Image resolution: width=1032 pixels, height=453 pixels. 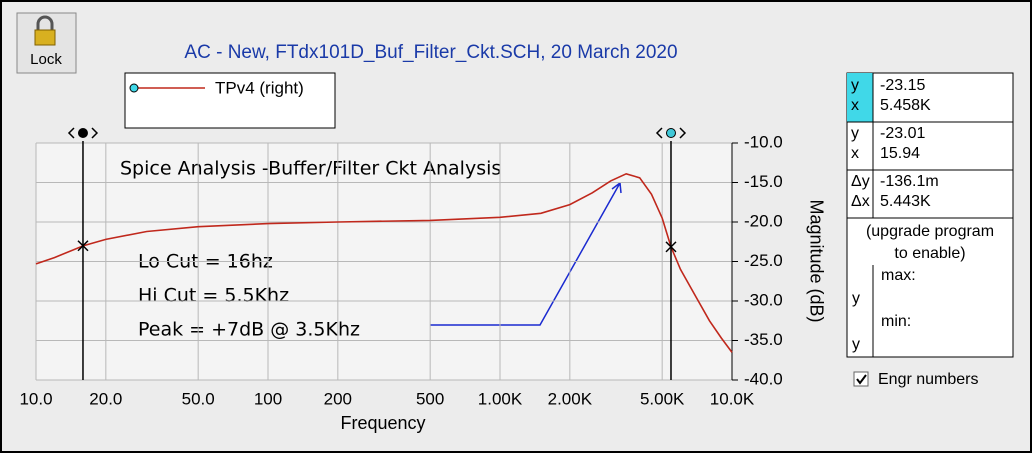 I want to click on x-tick-label: 500, so click(x=430, y=398).